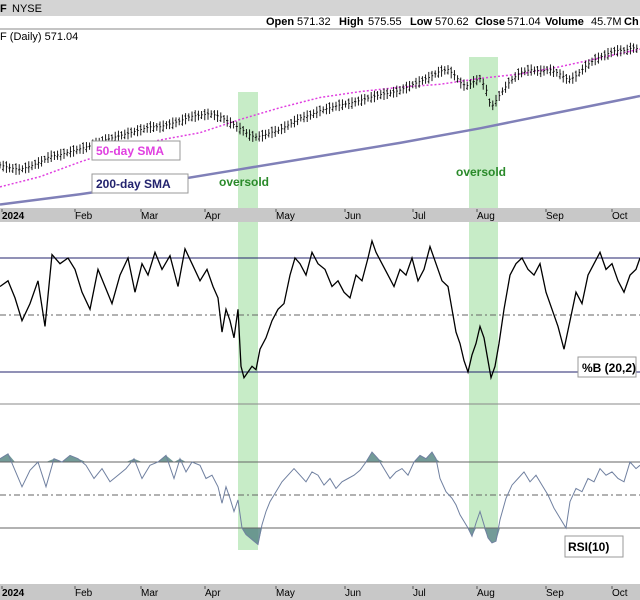 The image size is (640, 600). What do you see at coordinates (320, 457) in the screenshot?
I see `rsi-overbought-fill` at bounding box center [320, 457].